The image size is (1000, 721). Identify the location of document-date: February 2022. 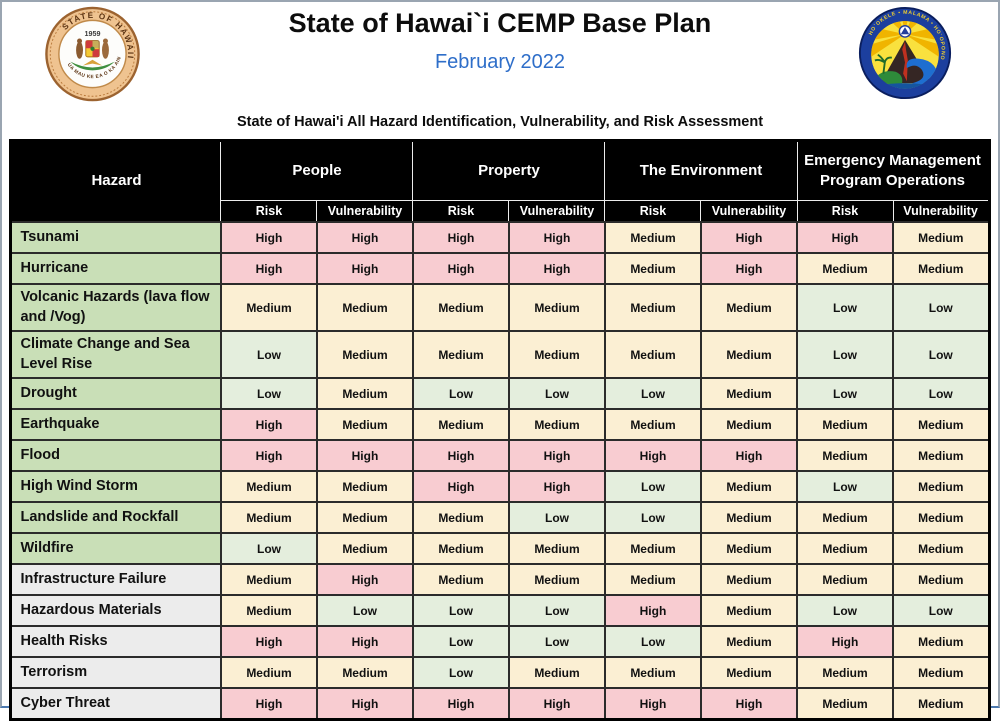
(500, 62).